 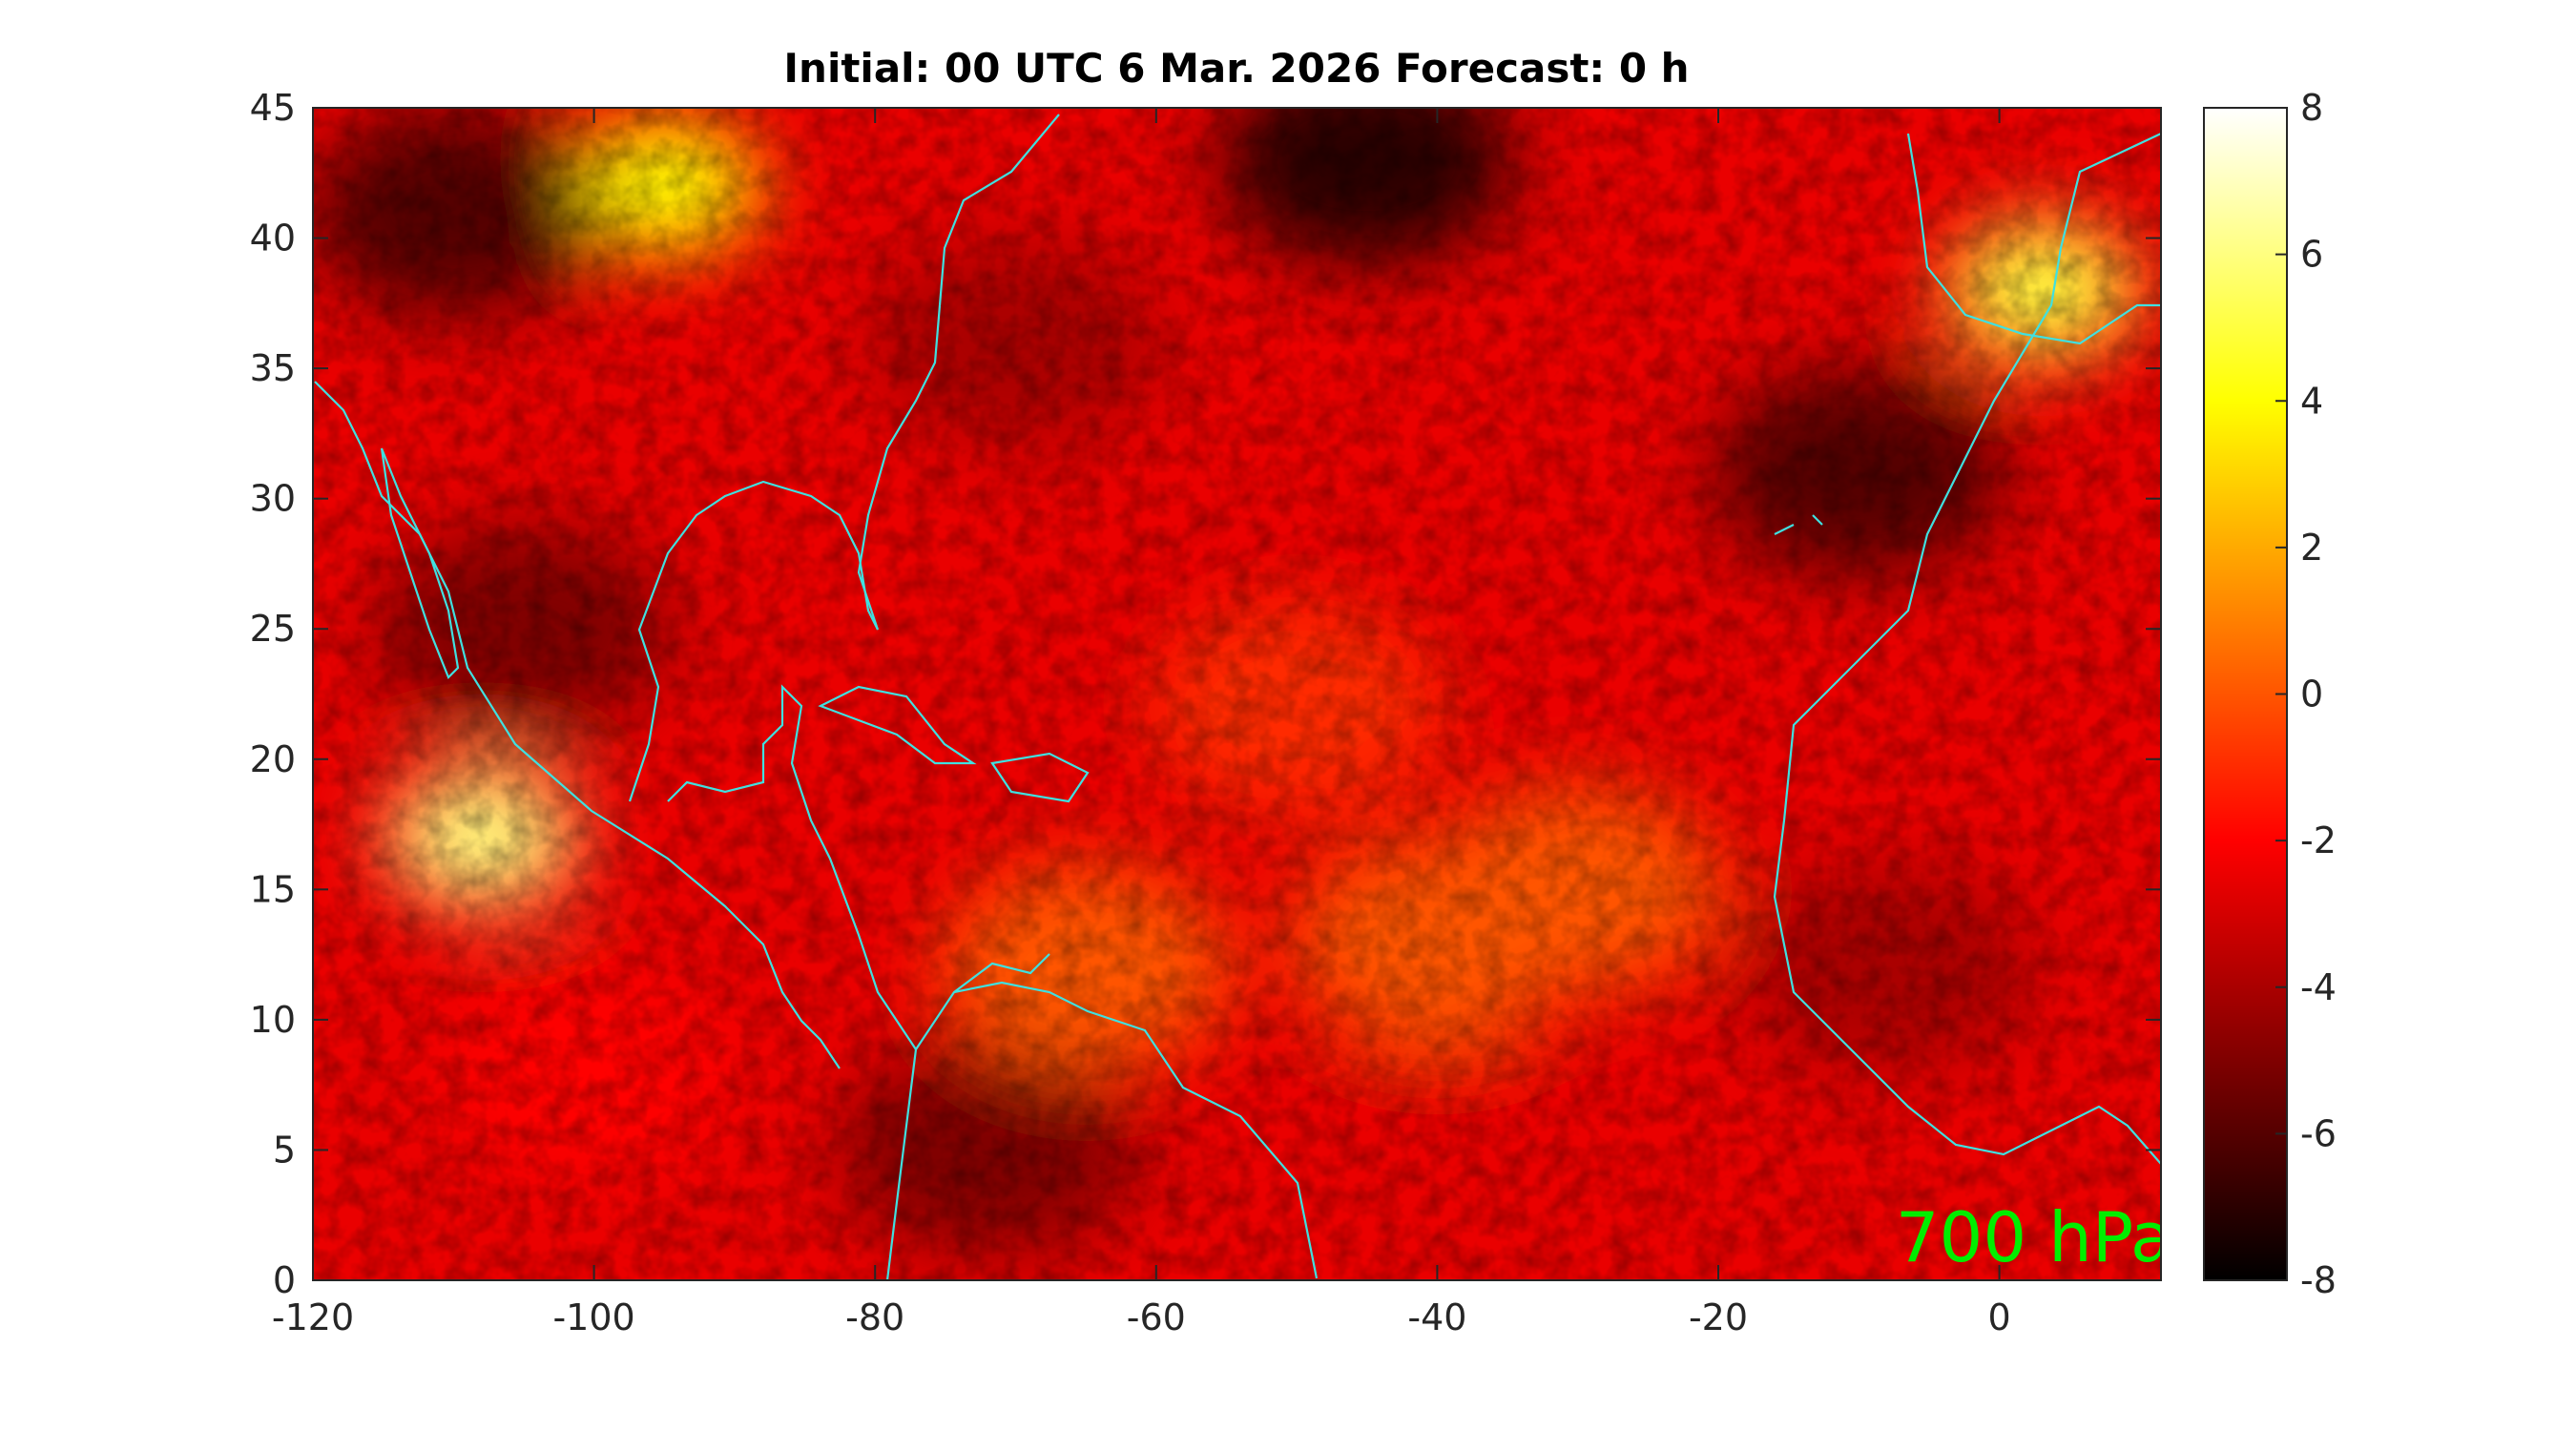 I want to click on colorbar: 8 6 4 2 0 -2 -4 -6 -8, so click(x=2270, y=694).